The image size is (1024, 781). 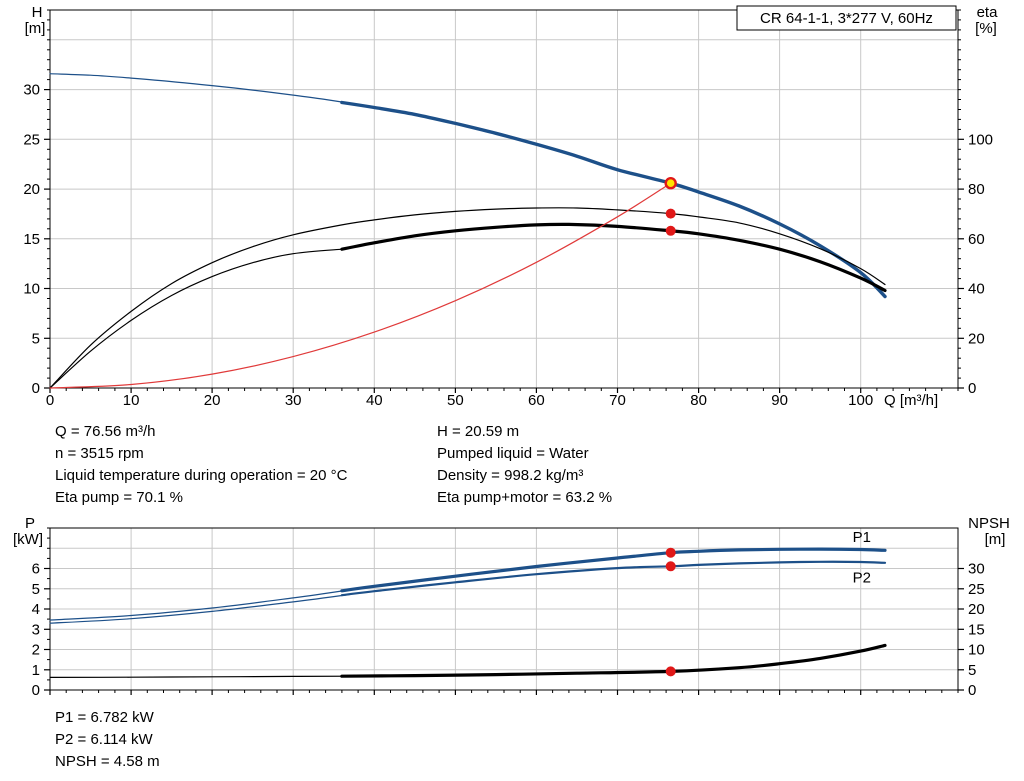 What do you see at coordinates (36, 609) in the screenshot?
I see `left-axis-tick-label: 4` at bounding box center [36, 609].